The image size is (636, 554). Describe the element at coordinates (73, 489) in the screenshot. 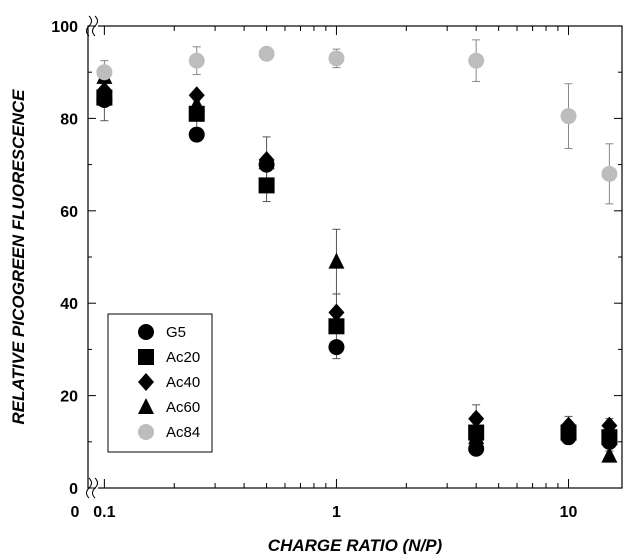

I see `y-tick-label: 0` at that location.